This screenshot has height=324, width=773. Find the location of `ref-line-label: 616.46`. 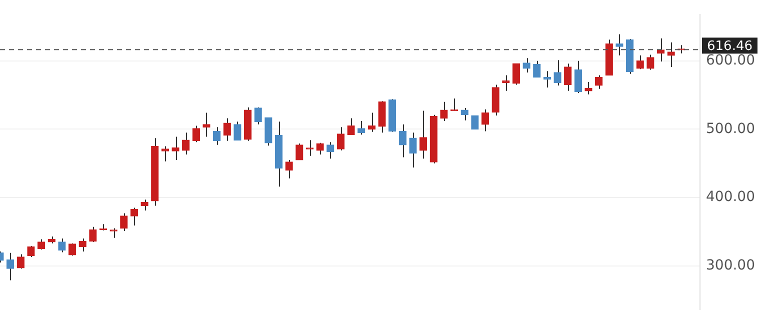

ref-line-label: 616.46 is located at coordinates (729, 46).